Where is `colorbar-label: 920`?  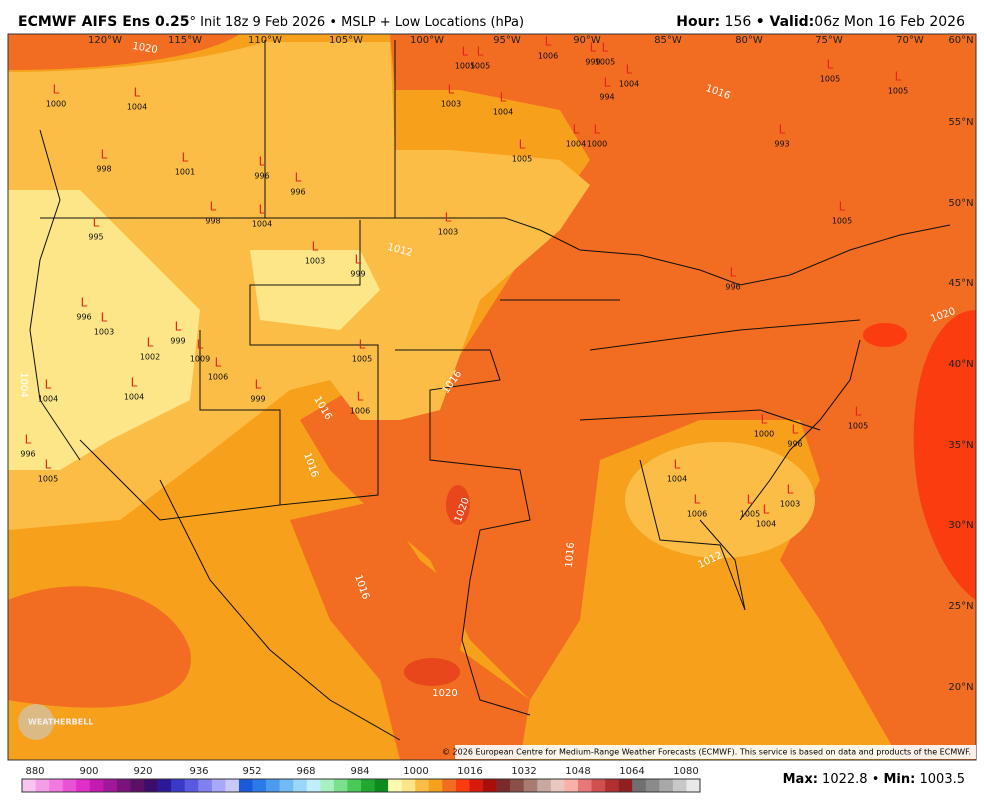 colorbar-label: 920 is located at coordinates (142, 771).